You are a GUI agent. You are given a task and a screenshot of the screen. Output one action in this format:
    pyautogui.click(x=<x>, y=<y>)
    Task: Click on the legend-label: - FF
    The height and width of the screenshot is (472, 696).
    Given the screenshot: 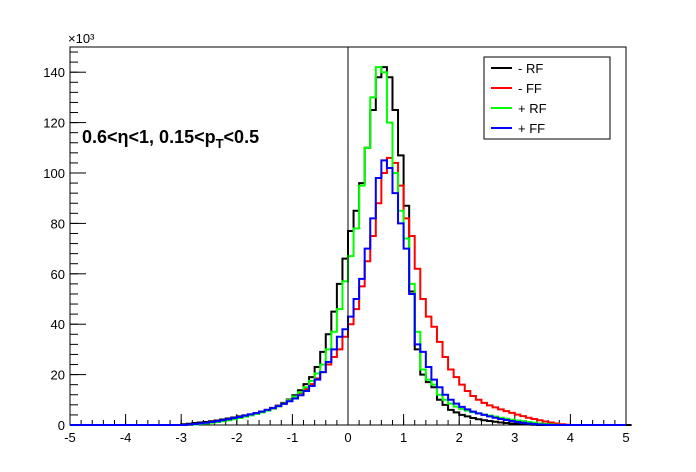 What is the action you would take?
    pyautogui.click(x=530, y=88)
    